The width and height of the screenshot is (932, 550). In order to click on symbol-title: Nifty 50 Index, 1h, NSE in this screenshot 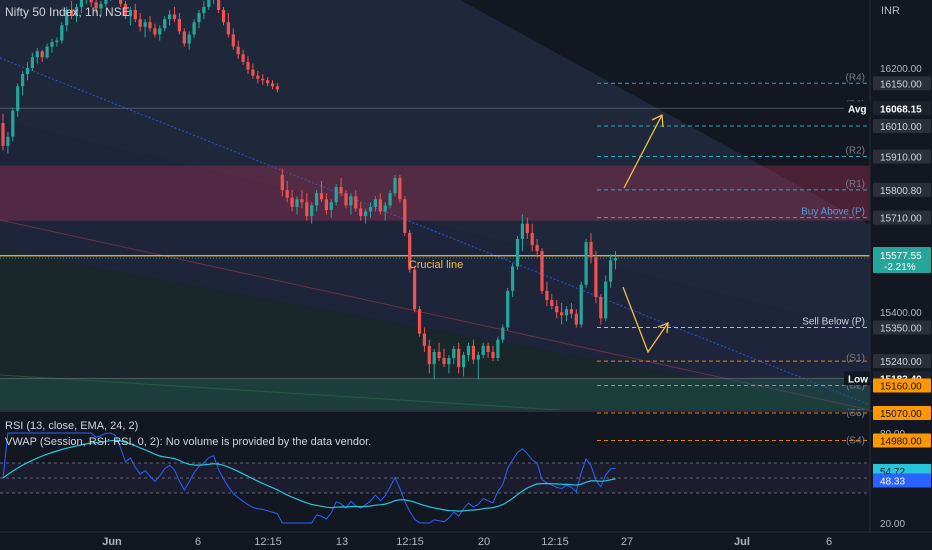, I will do `click(67, 12)`.